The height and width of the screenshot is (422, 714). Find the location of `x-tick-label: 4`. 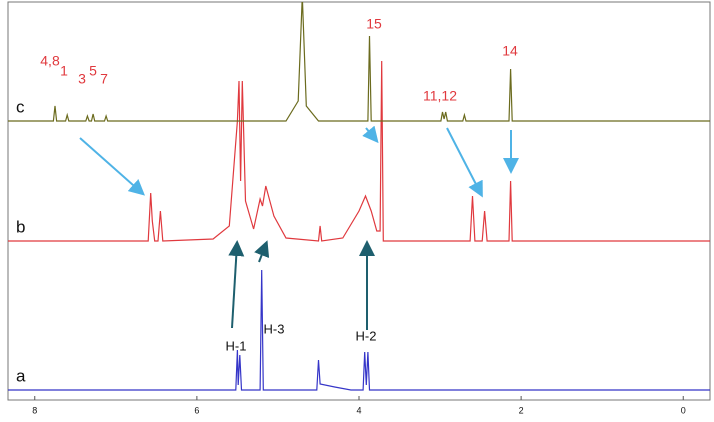

x-tick-label: 4 is located at coordinates (358, 410).